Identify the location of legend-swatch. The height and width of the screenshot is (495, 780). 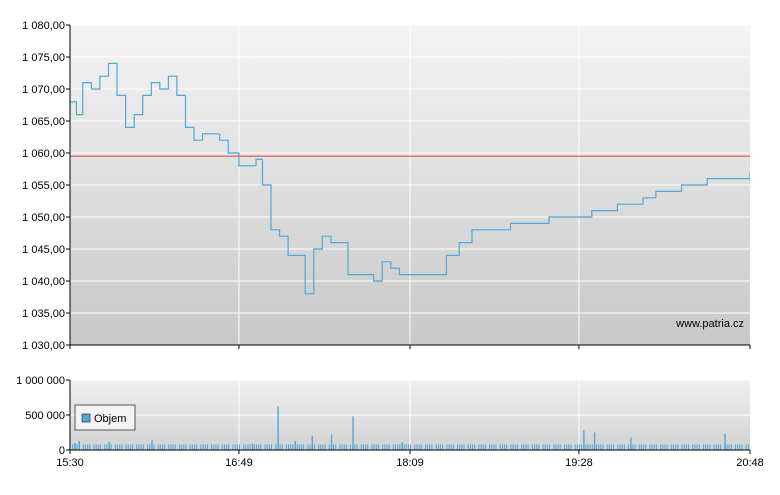
(86, 418).